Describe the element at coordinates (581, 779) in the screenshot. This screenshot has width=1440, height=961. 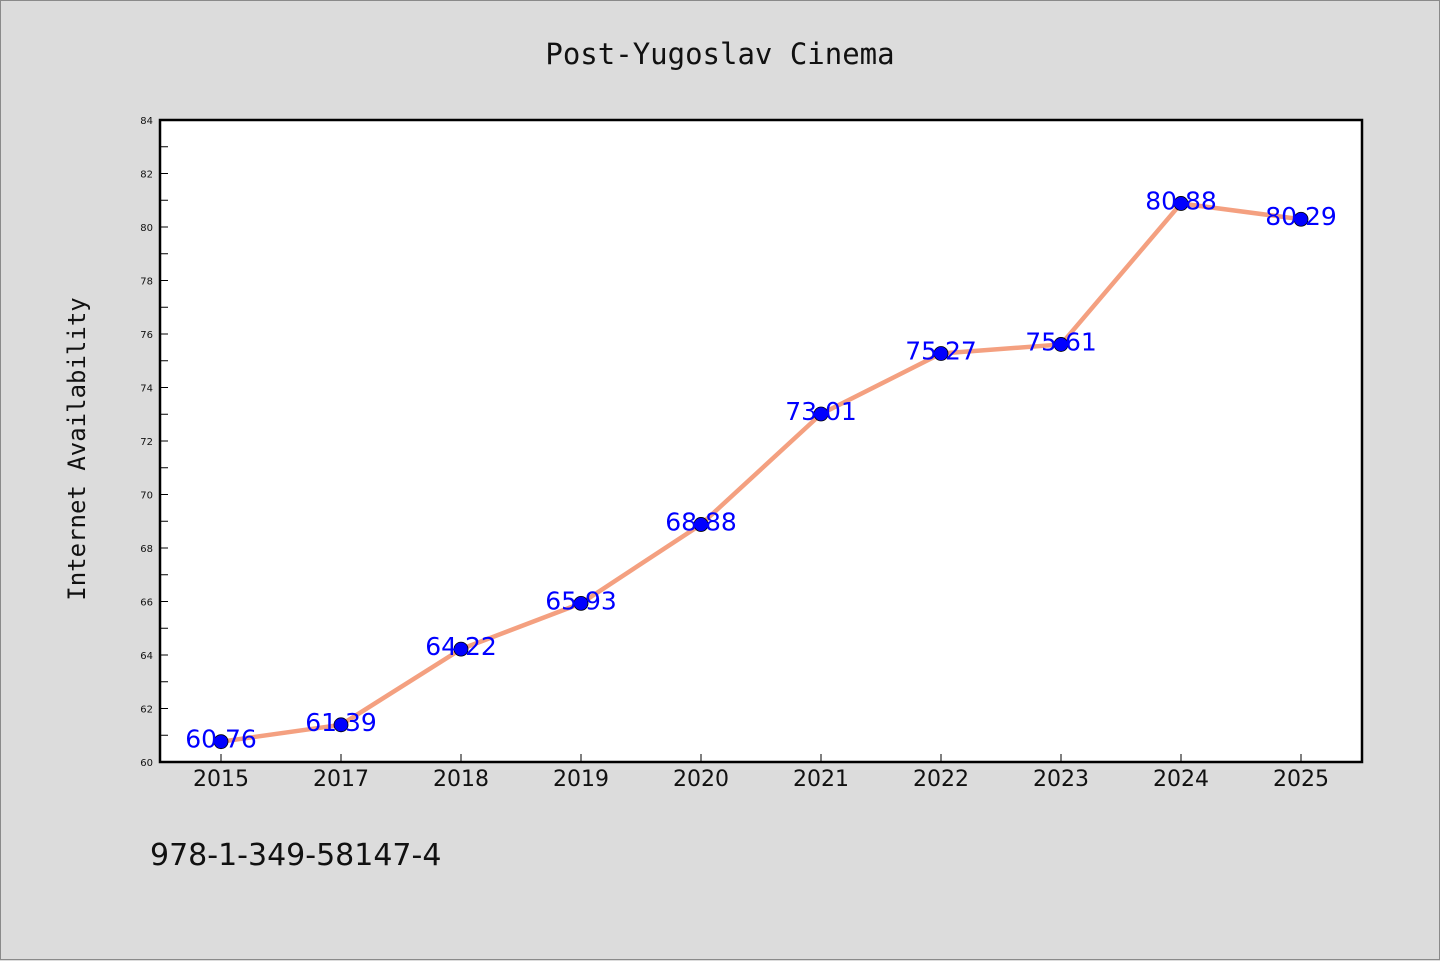
I see `x-tick-label: 2019` at that location.